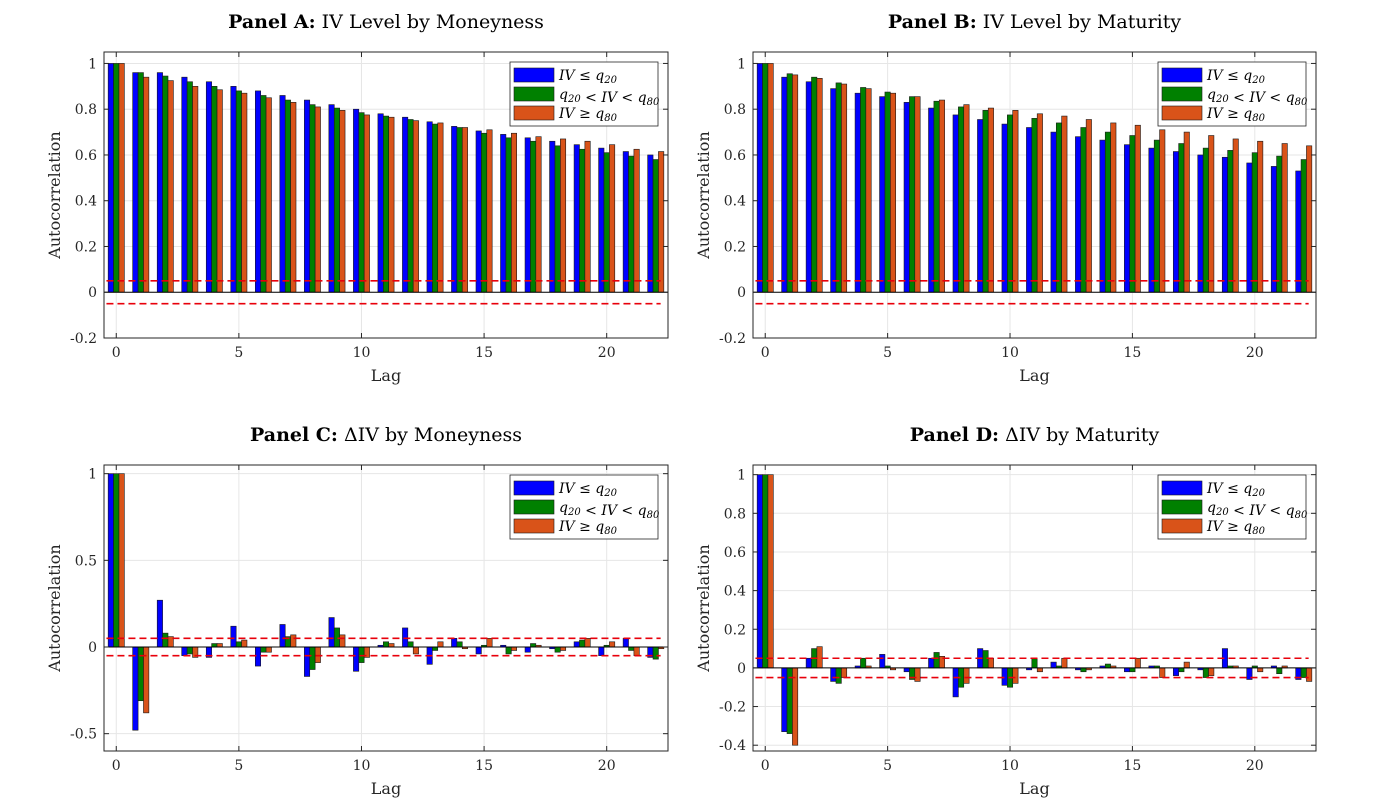  Describe the element at coordinates (92, 648) in the screenshot. I see `y-tick-label: 0` at that location.